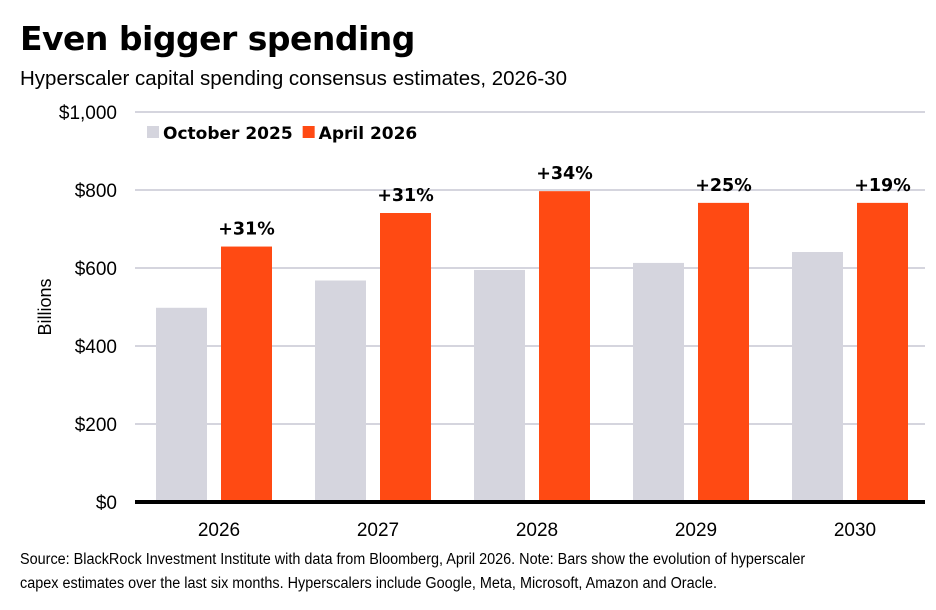  What do you see at coordinates (658, 382) in the screenshot?
I see `bar-october-2025-2029` at bounding box center [658, 382].